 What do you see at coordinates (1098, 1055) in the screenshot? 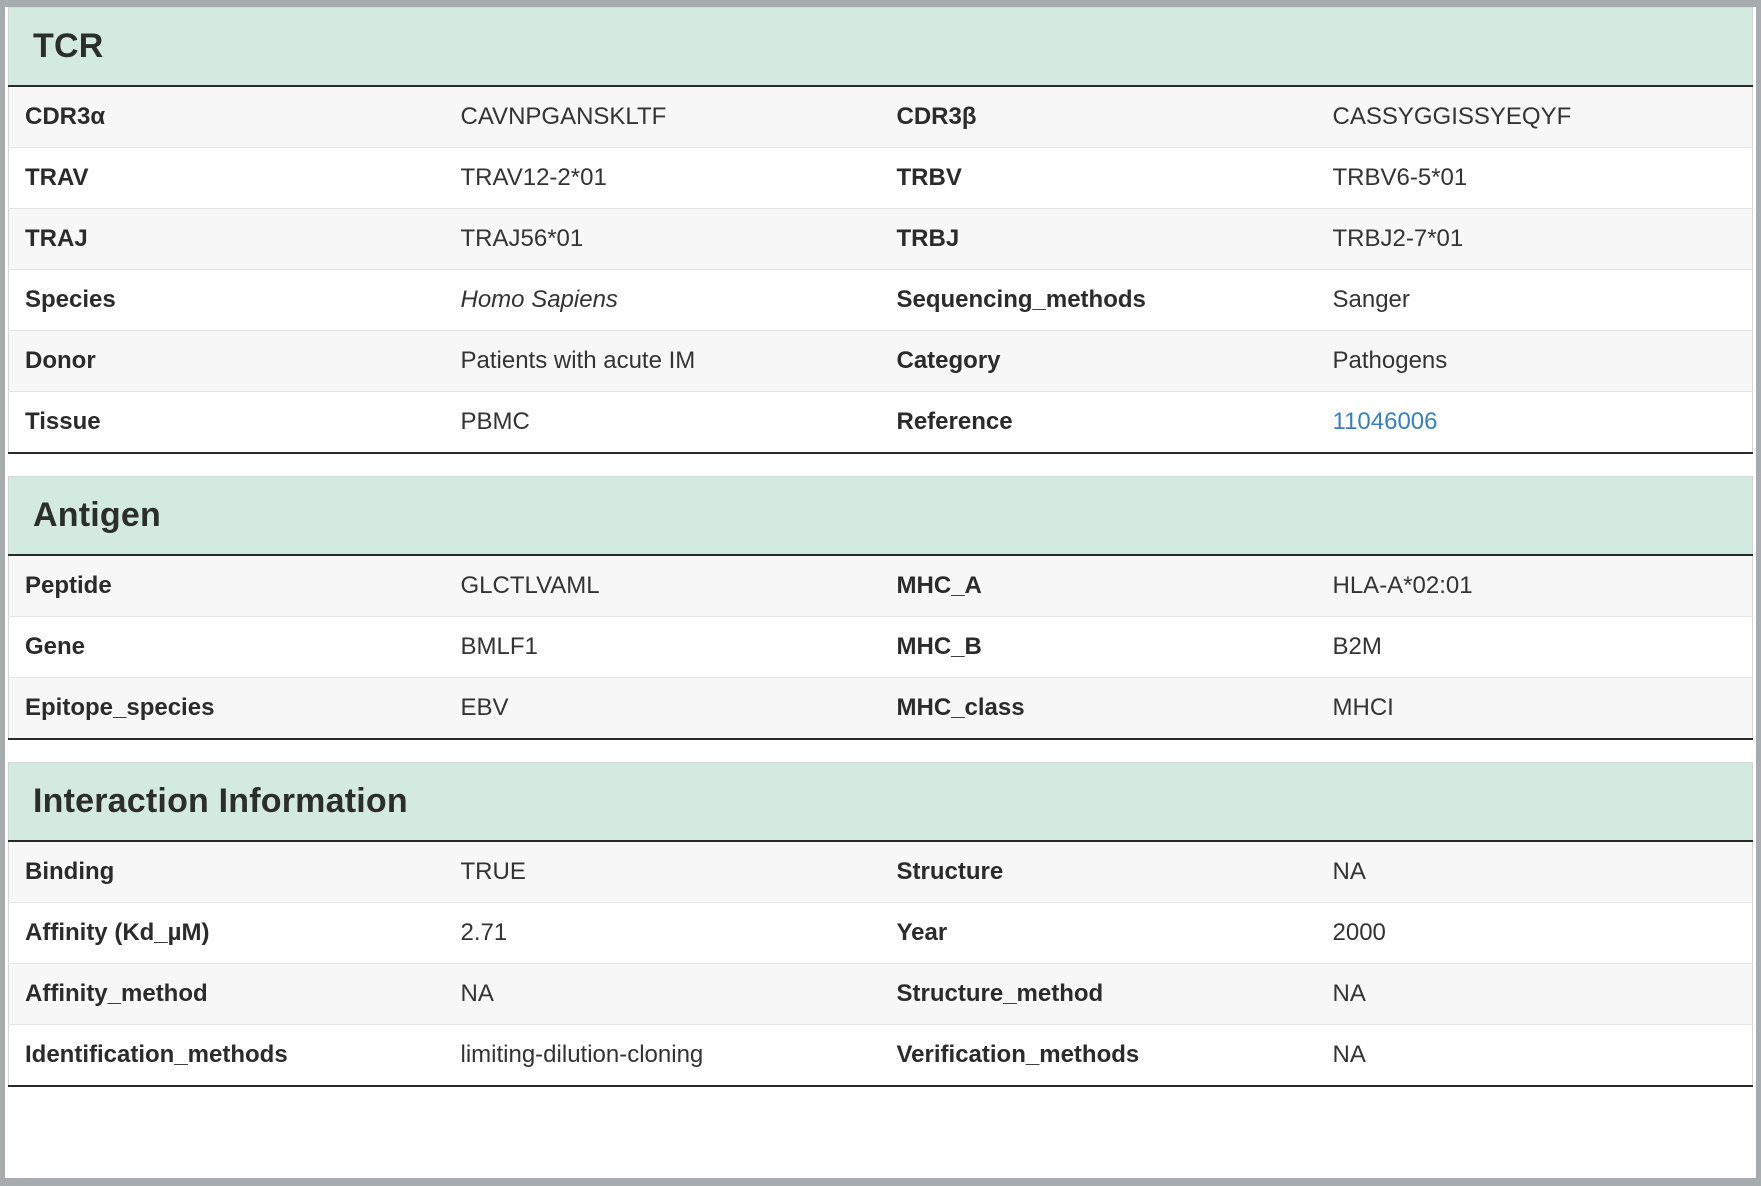
I see `field-label: Verification_methods` at bounding box center [1098, 1055].